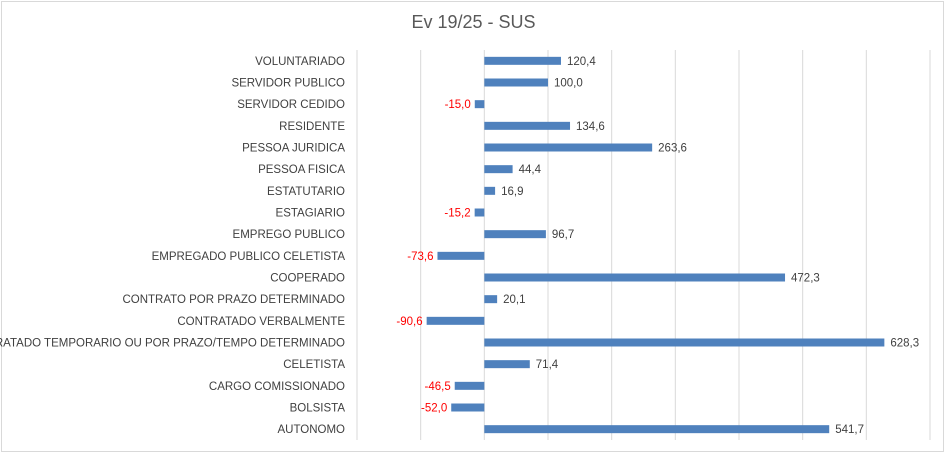 Image resolution: width=947 pixels, height=455 pixels. I want to click on data-label: -90,6, so click(409, 322).